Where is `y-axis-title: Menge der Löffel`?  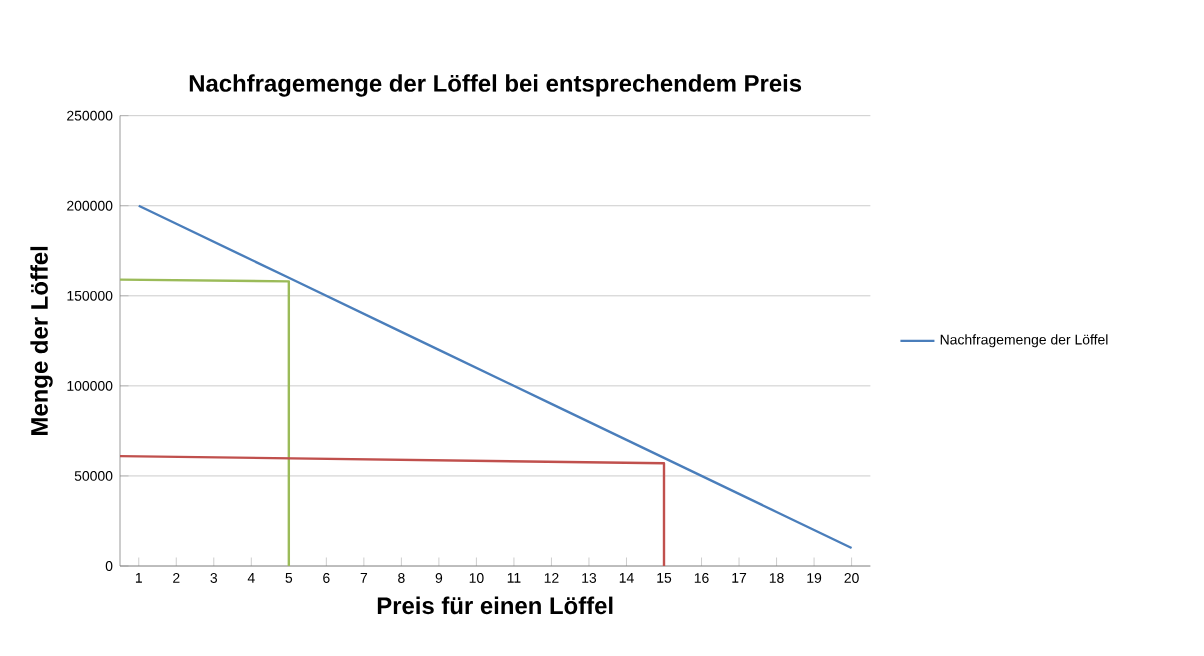
y-axis-title: Menge der Löffel is located at coordinates (41, 340).